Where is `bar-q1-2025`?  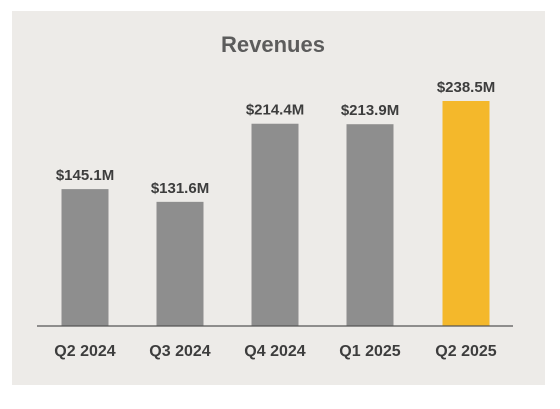 bar-q1-2025 is located at coordinates (370, 225).